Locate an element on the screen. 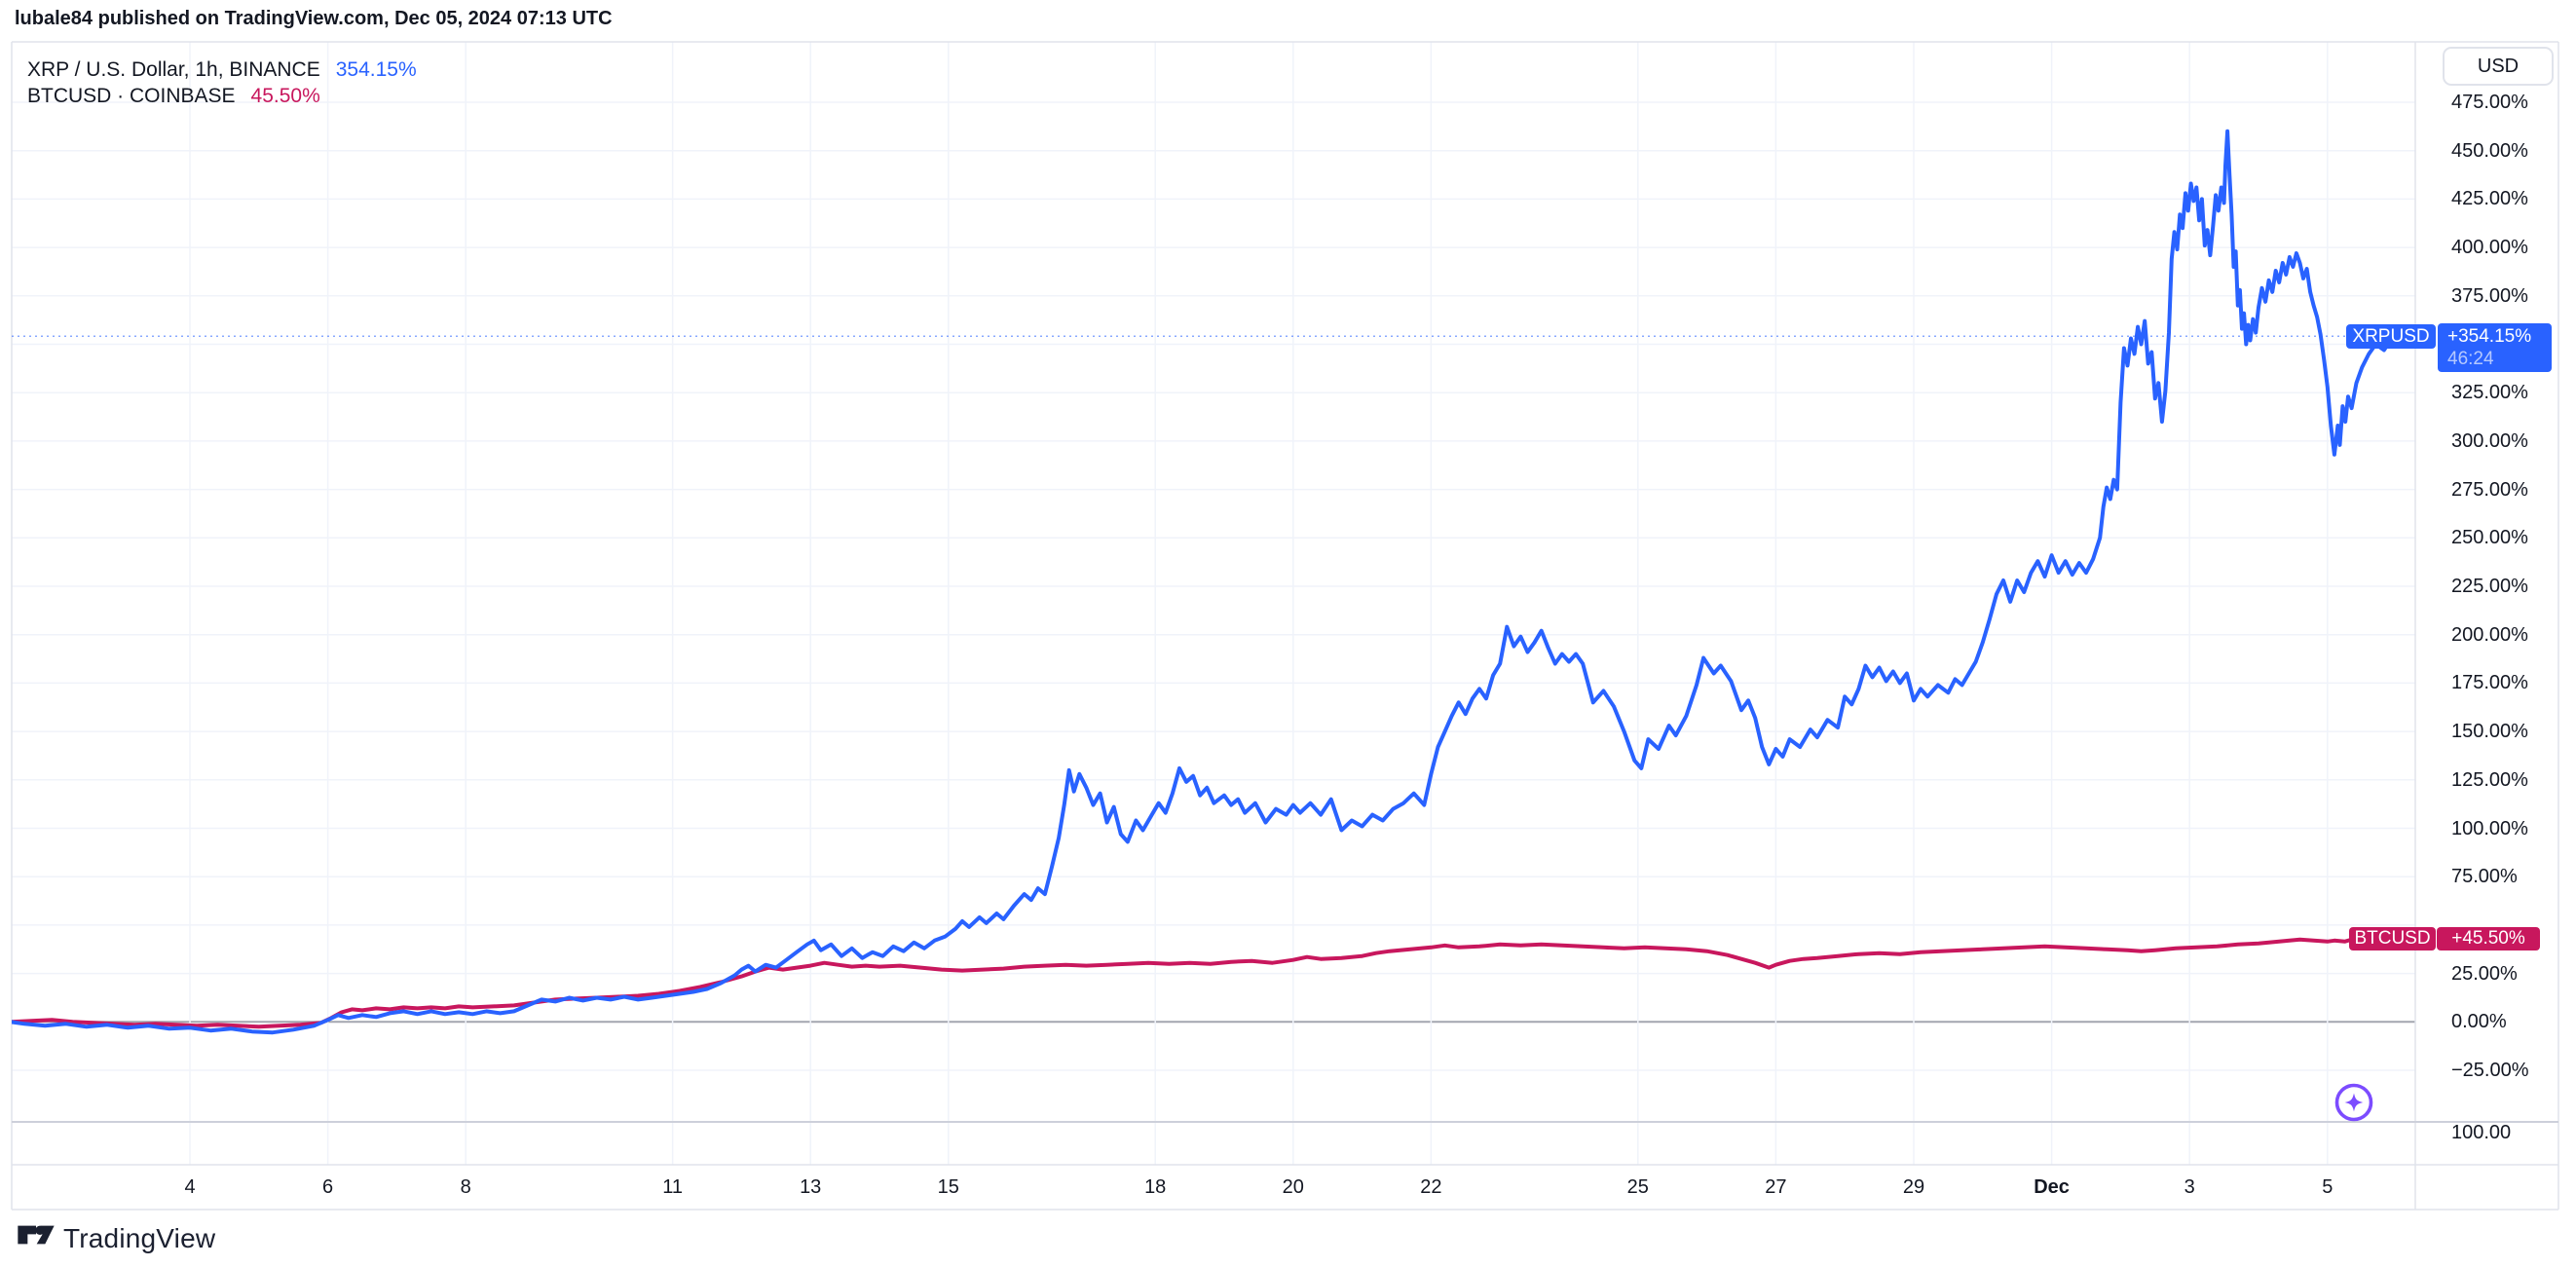 The width and height of the screenshot is (2576, 1267). y-axis-label: 425.00% is located at coordinates (2489, 199).